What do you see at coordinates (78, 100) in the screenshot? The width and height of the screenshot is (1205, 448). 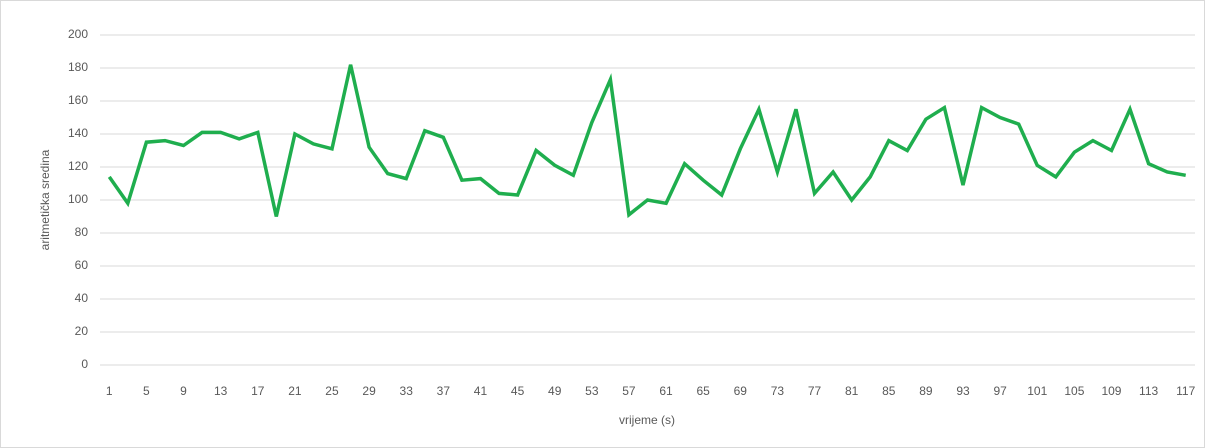 I see `y-tick-label: 160` at bounding box center [78, 100].